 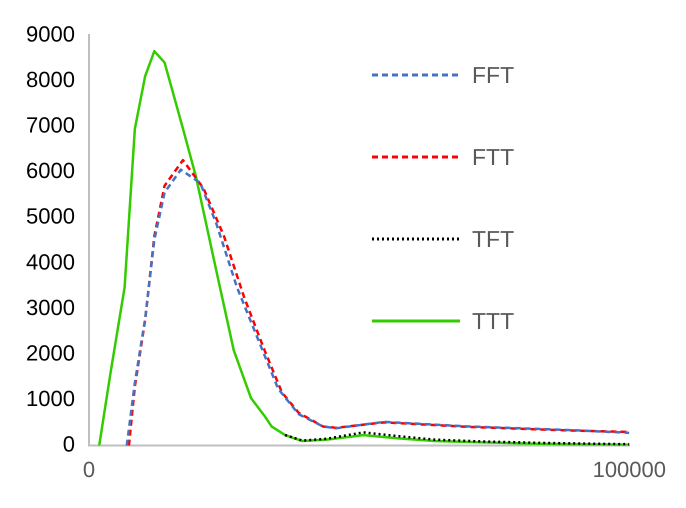 What do you see at coordinates (50, 216) in the screenshot?
I see `y-tick-label: 5000` at bounding box center [50, 216].